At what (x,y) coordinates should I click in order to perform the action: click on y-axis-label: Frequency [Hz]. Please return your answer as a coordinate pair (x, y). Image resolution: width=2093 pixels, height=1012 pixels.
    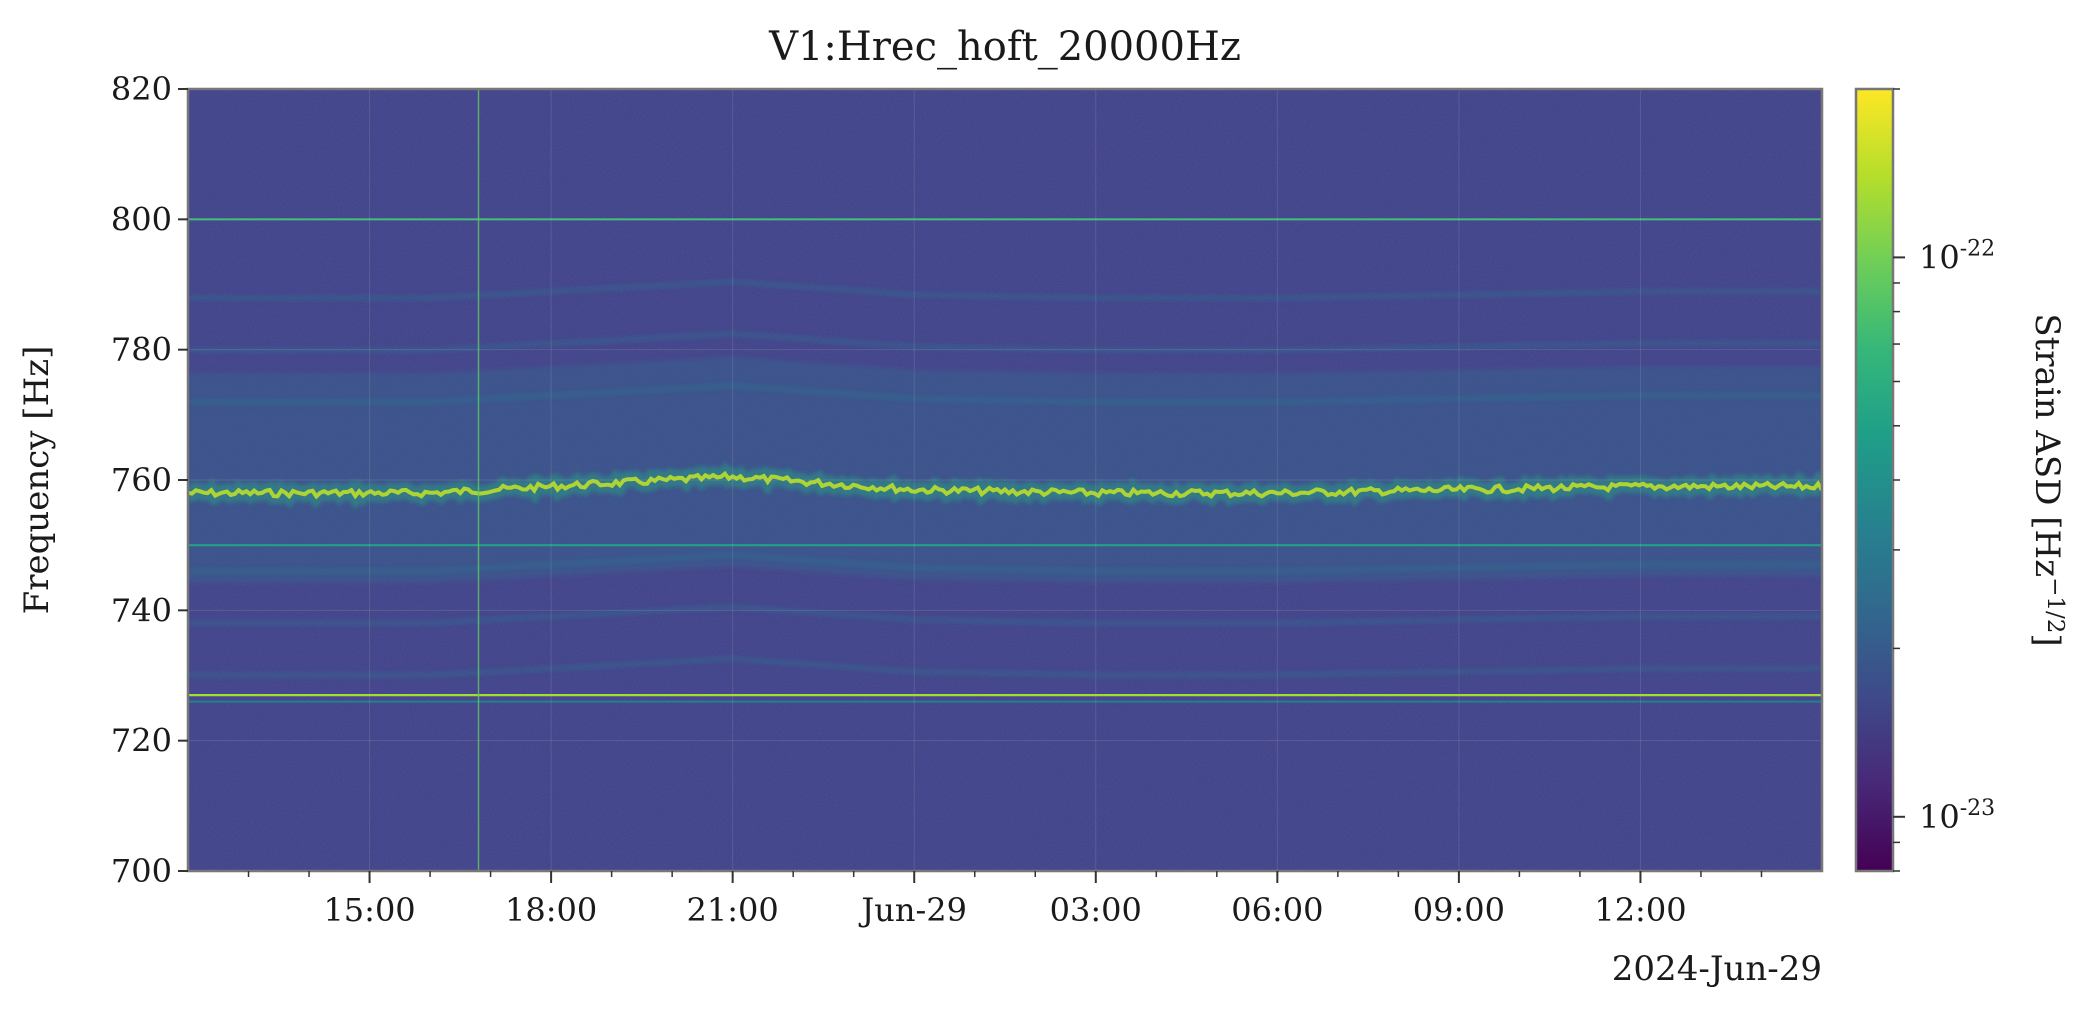
    Looking at the image, I should click on (37, 480).